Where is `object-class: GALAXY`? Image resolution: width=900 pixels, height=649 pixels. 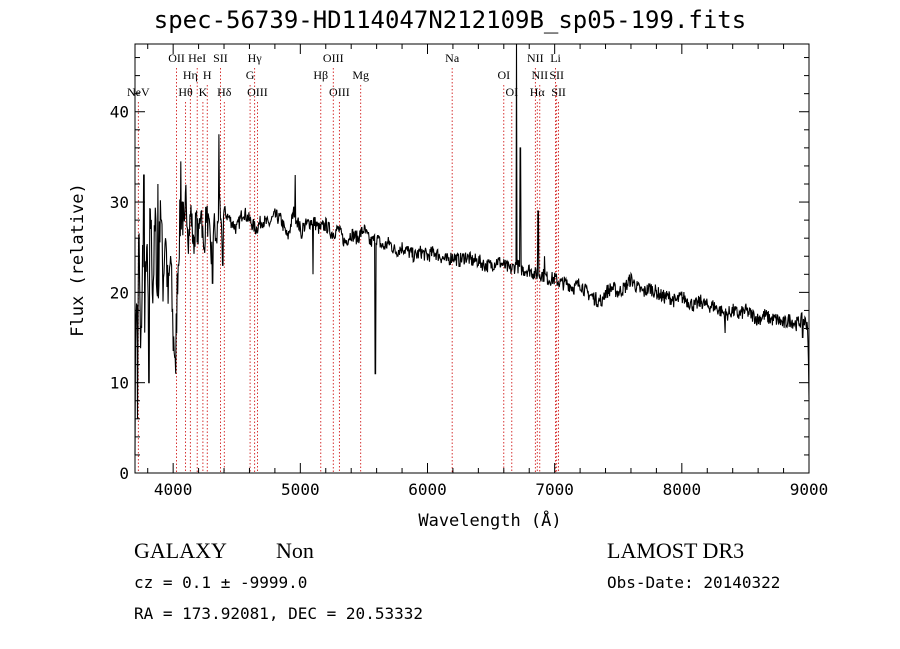 object-class: GALAXY is located at coordinates (180, 550).